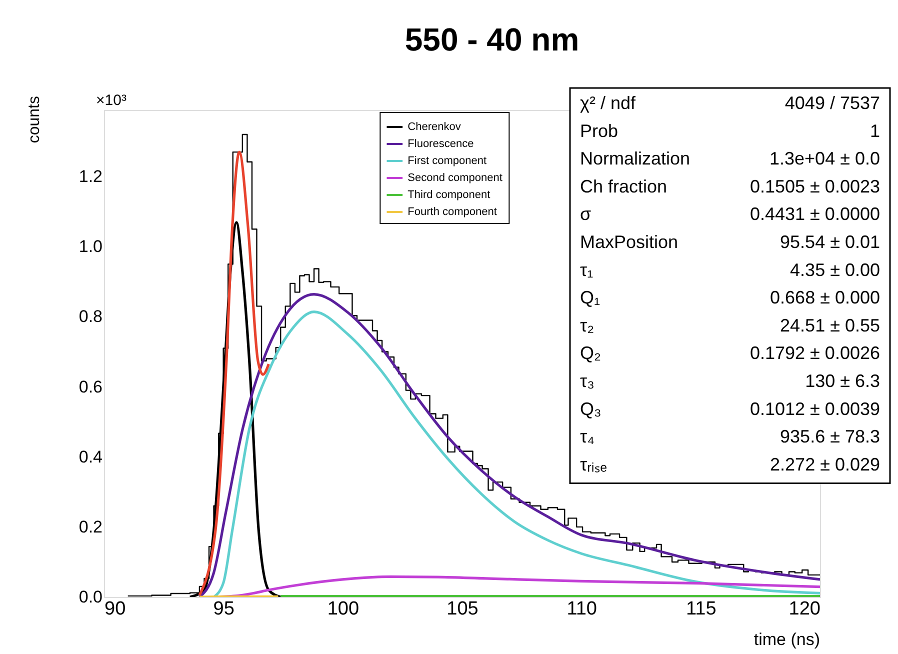  I want to click on annotation: τ₃, so click(587, 381).